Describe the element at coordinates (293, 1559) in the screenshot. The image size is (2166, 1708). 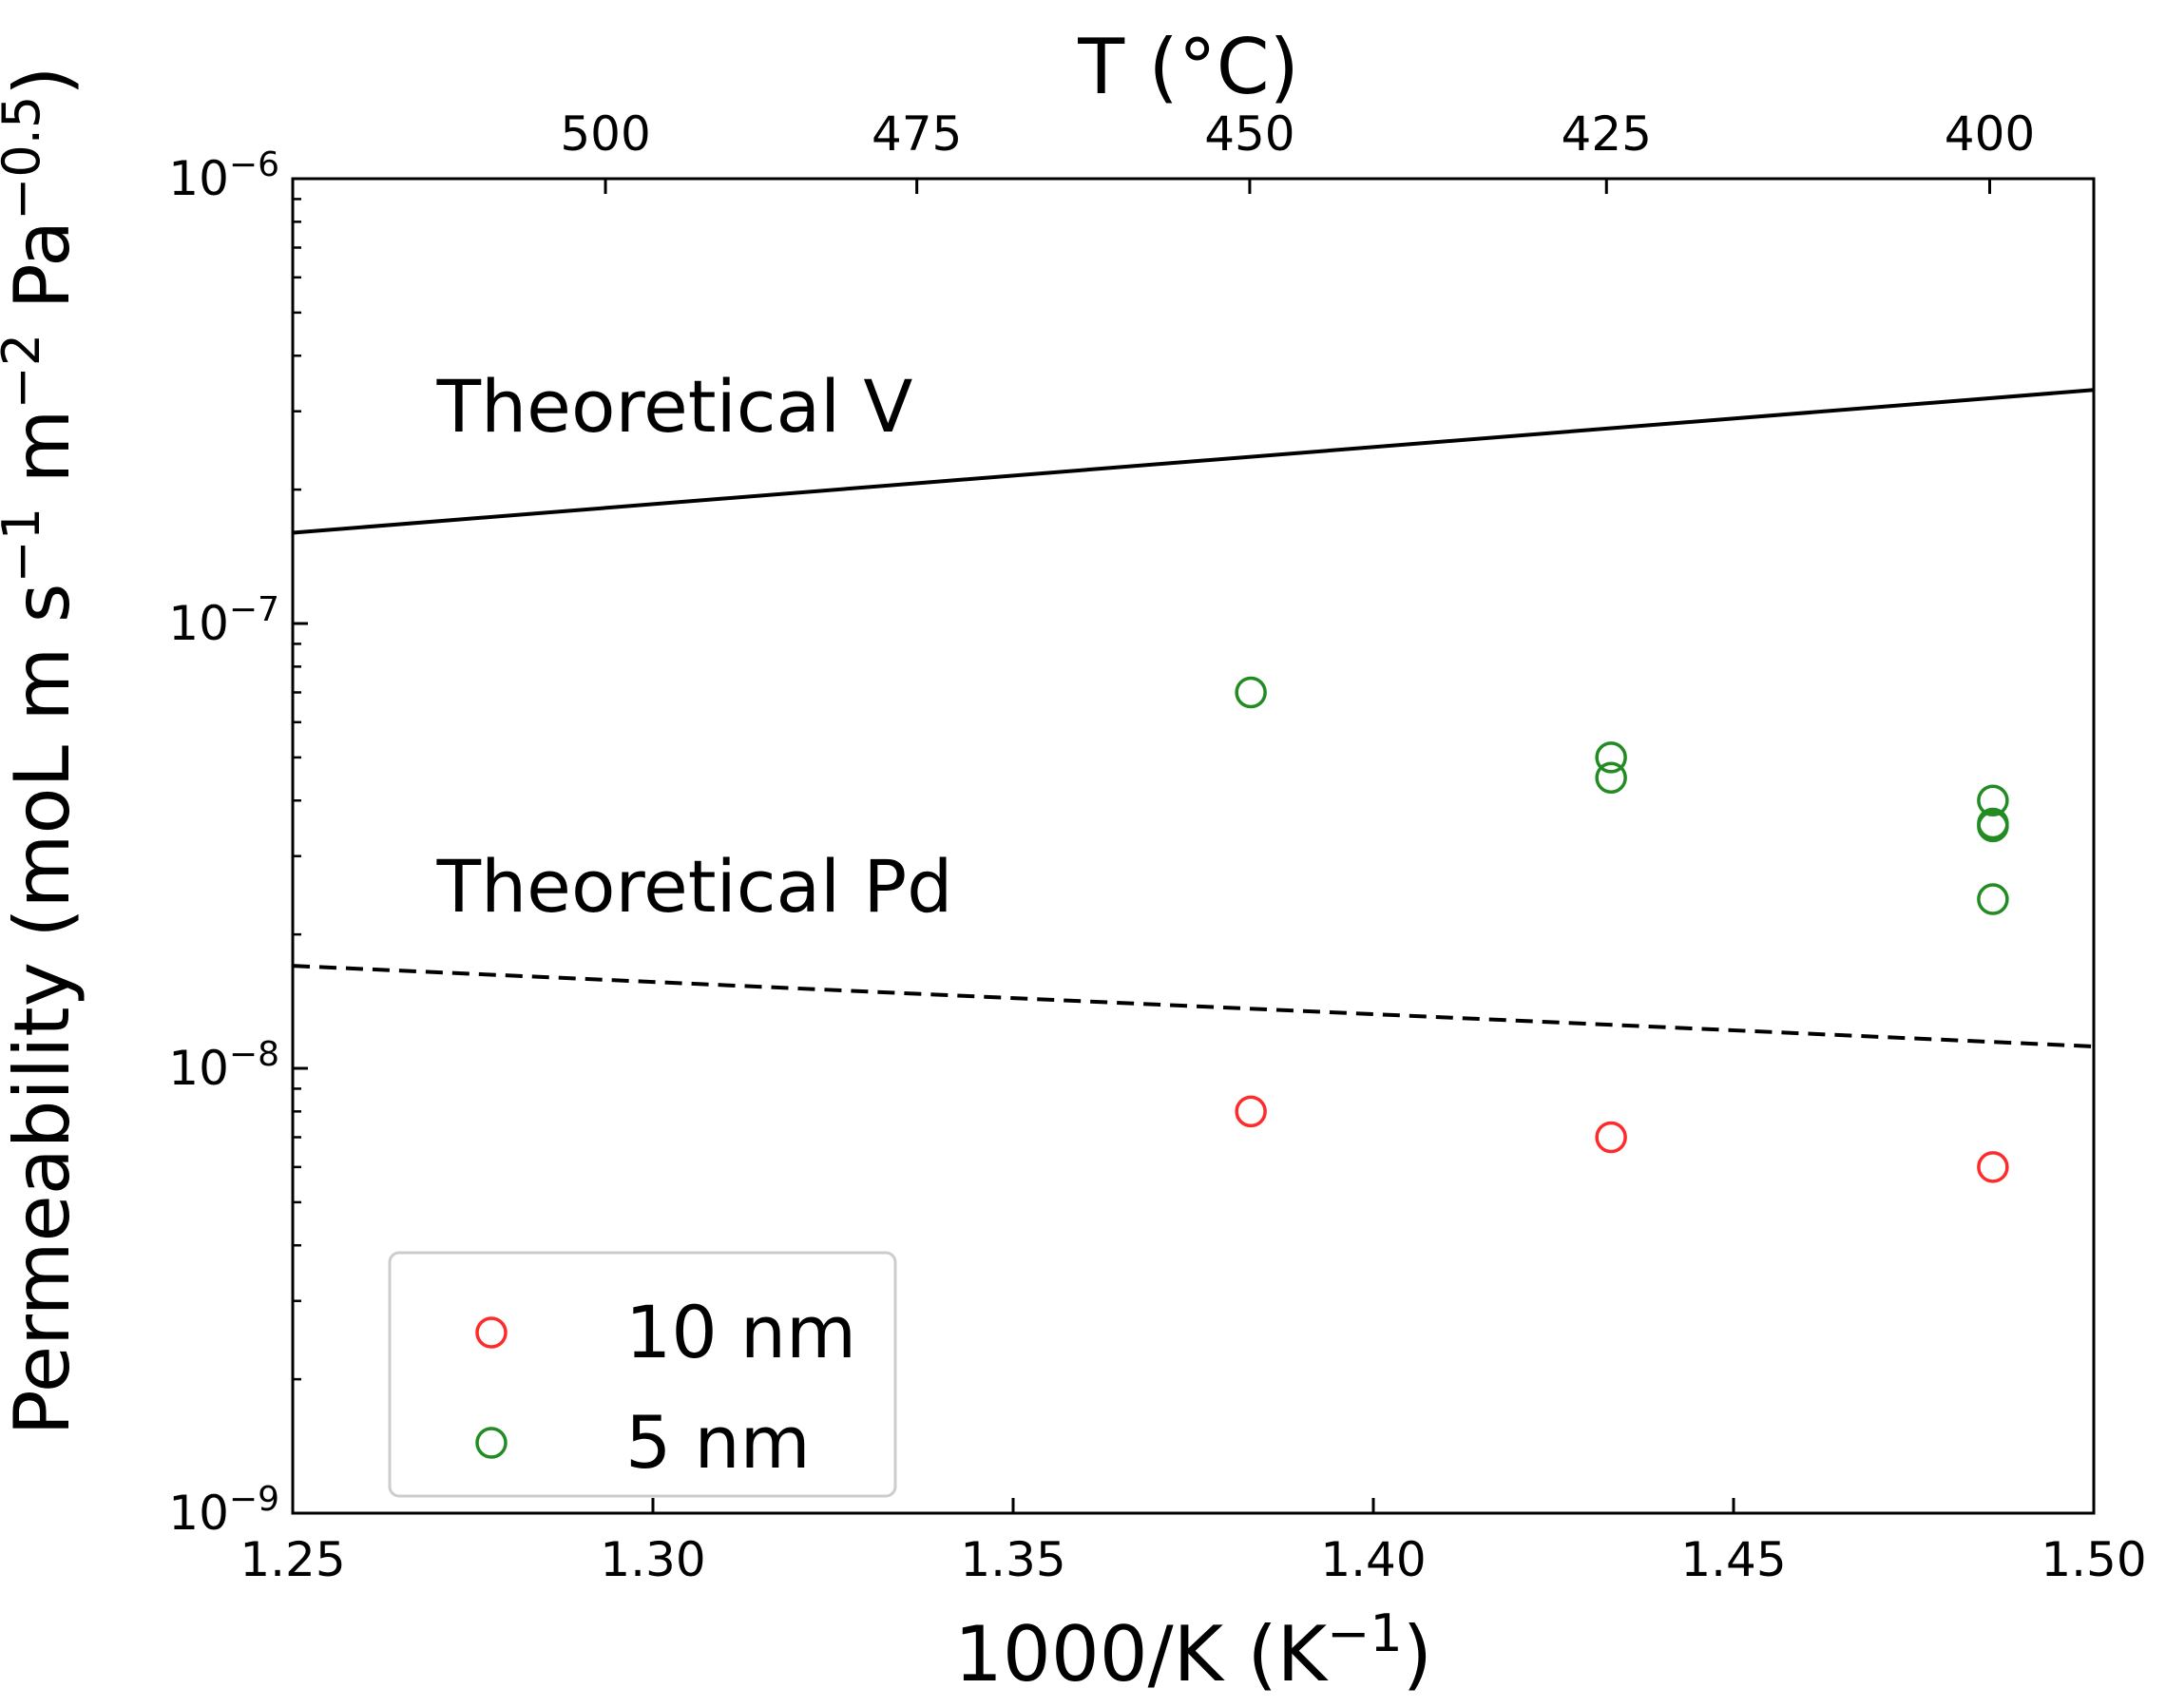
I see `x-tick-label: 1.25` at that location.